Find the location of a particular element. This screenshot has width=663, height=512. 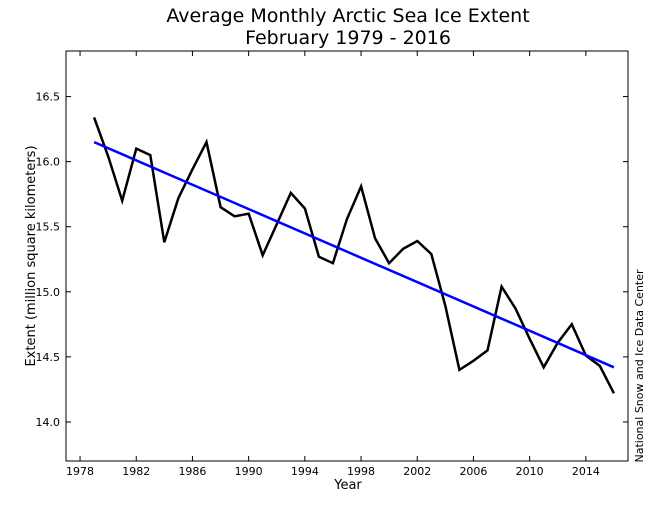

y-tick-label: 16.5 is located at coordinates (48, 97).